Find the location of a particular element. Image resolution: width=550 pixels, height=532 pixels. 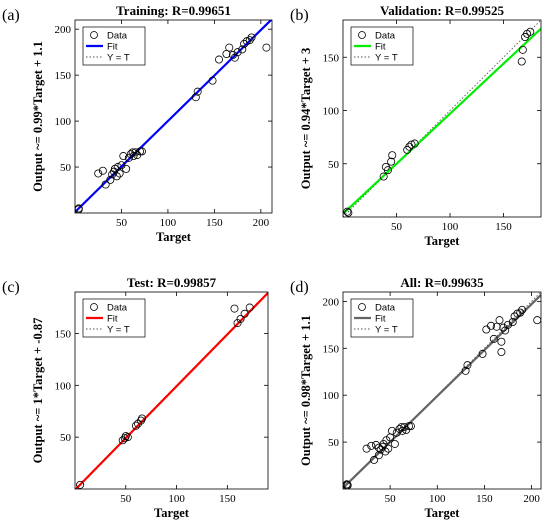

panel-label: (d) is located at coordinates (299, 287).